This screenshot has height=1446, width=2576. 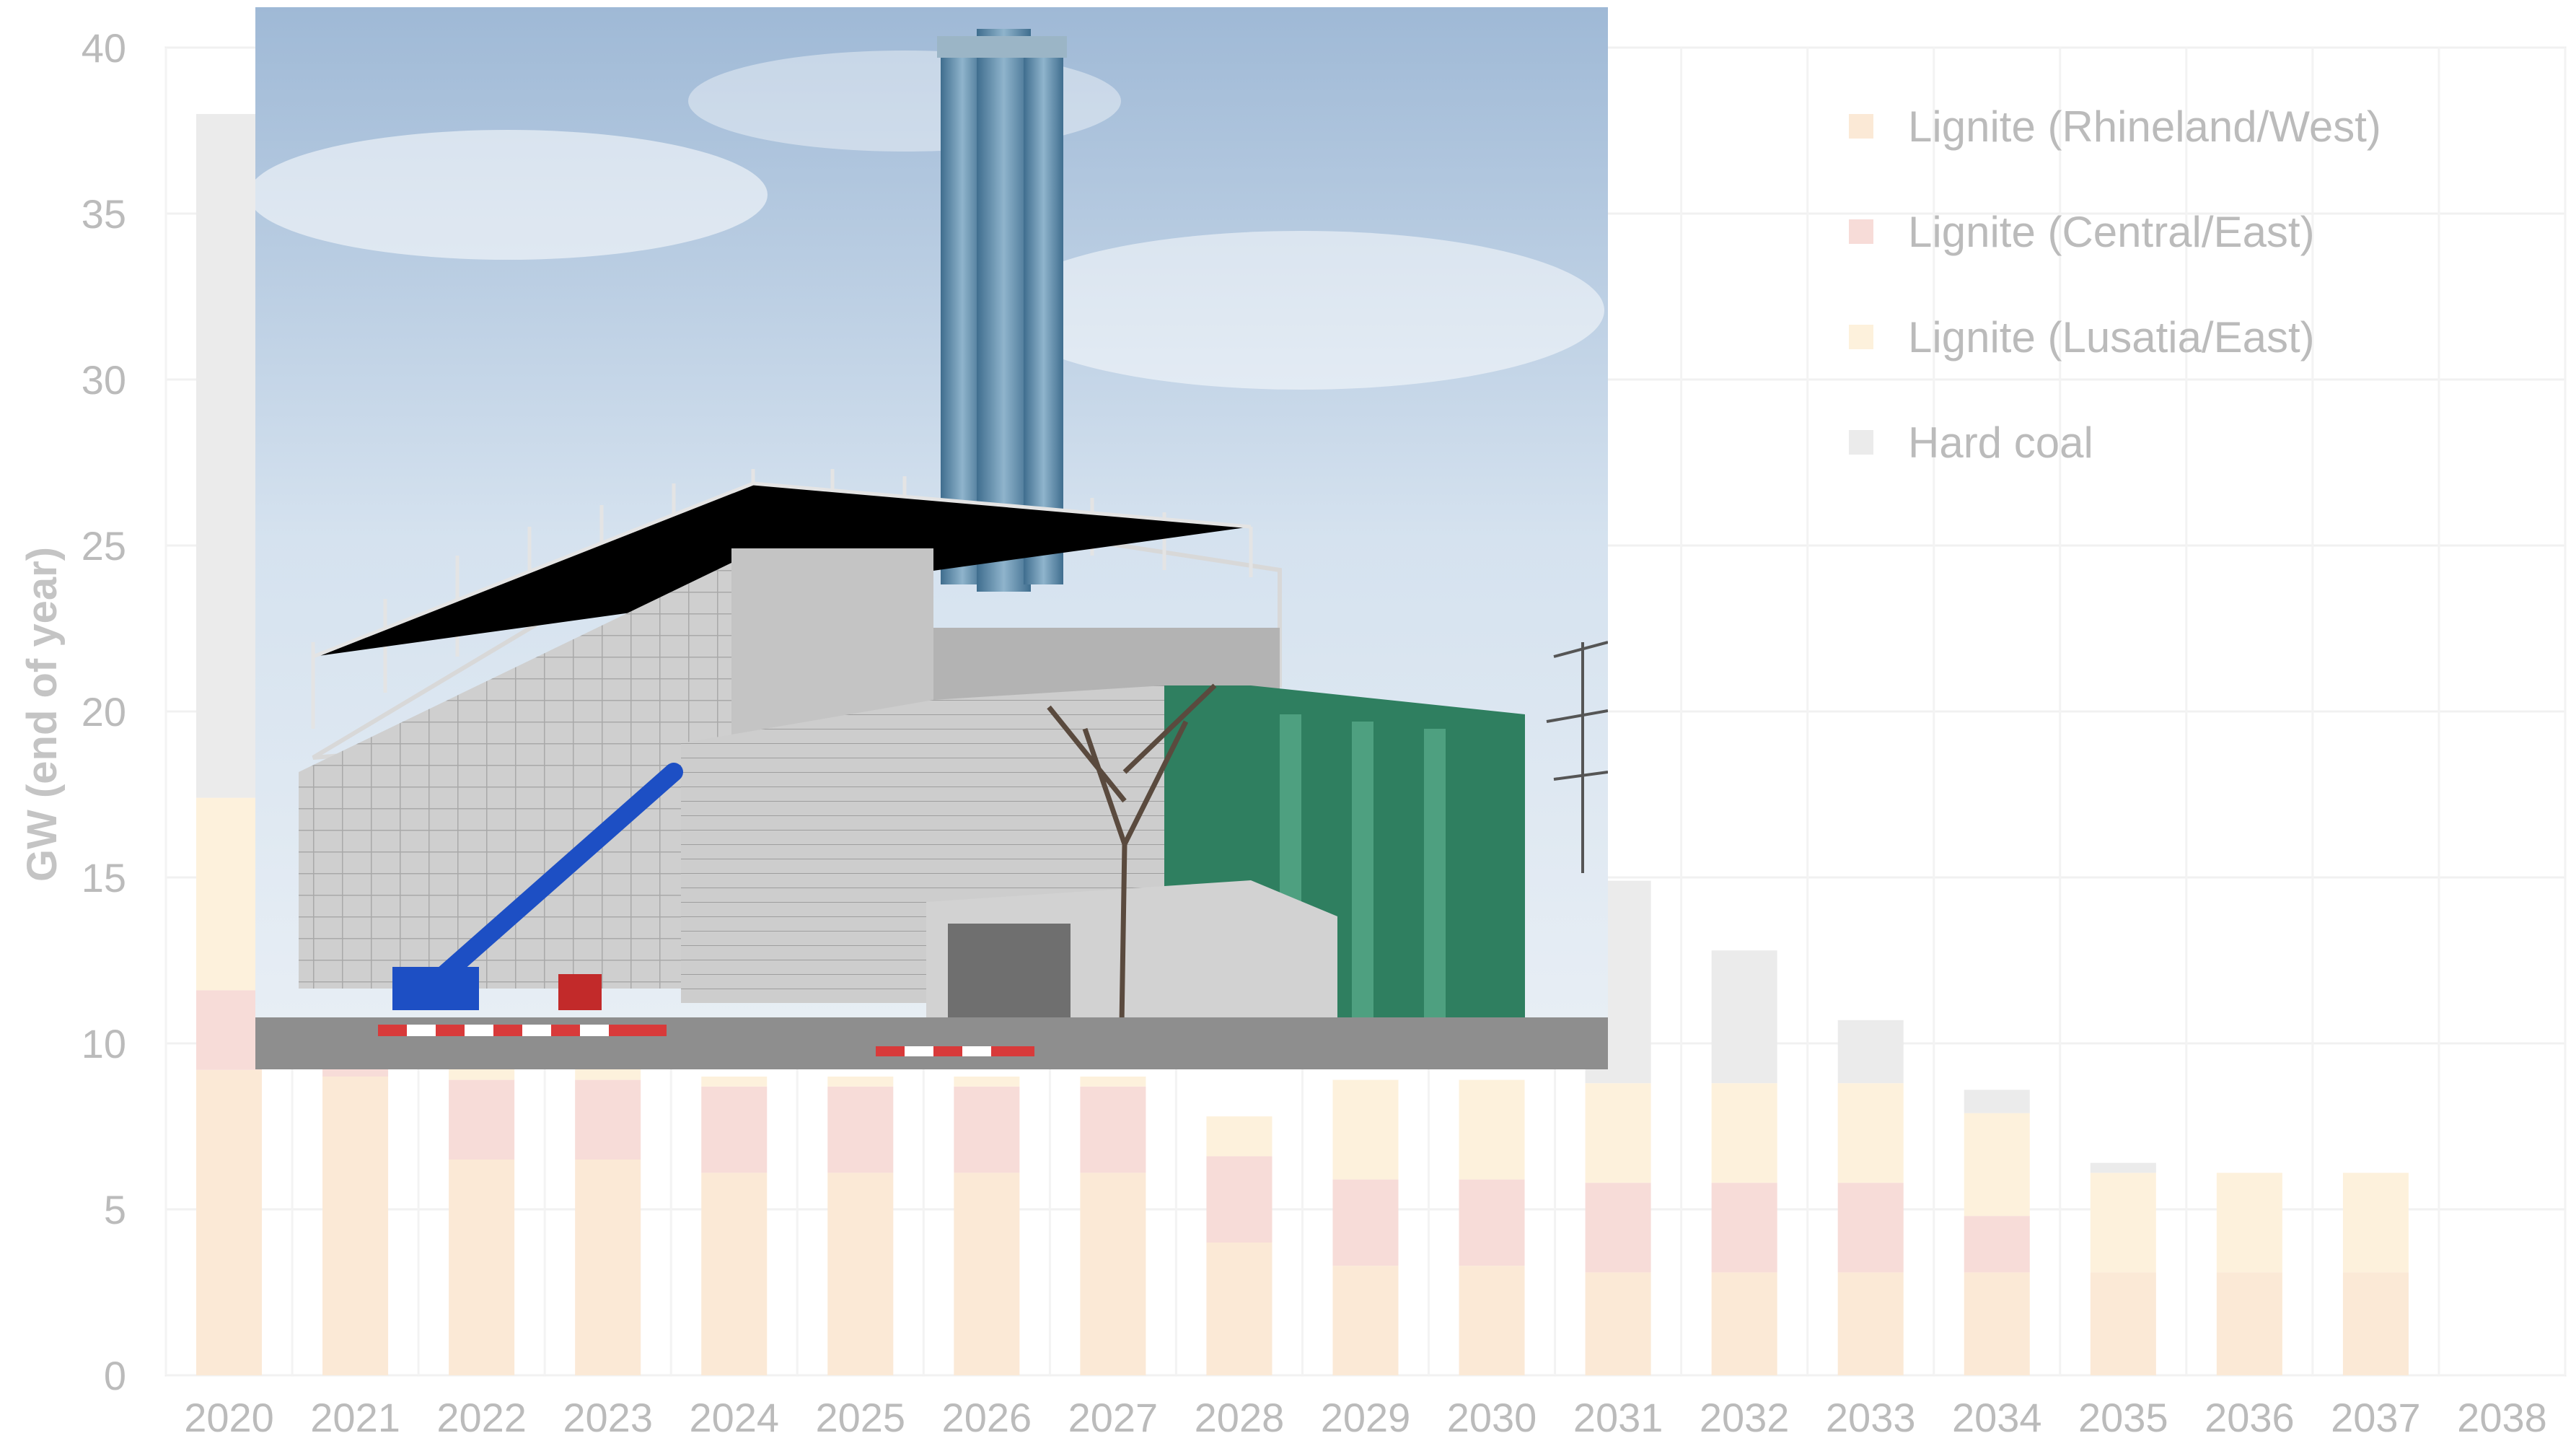 I want to click on x-tick-label: 2023, so click(x=608, y=1417).